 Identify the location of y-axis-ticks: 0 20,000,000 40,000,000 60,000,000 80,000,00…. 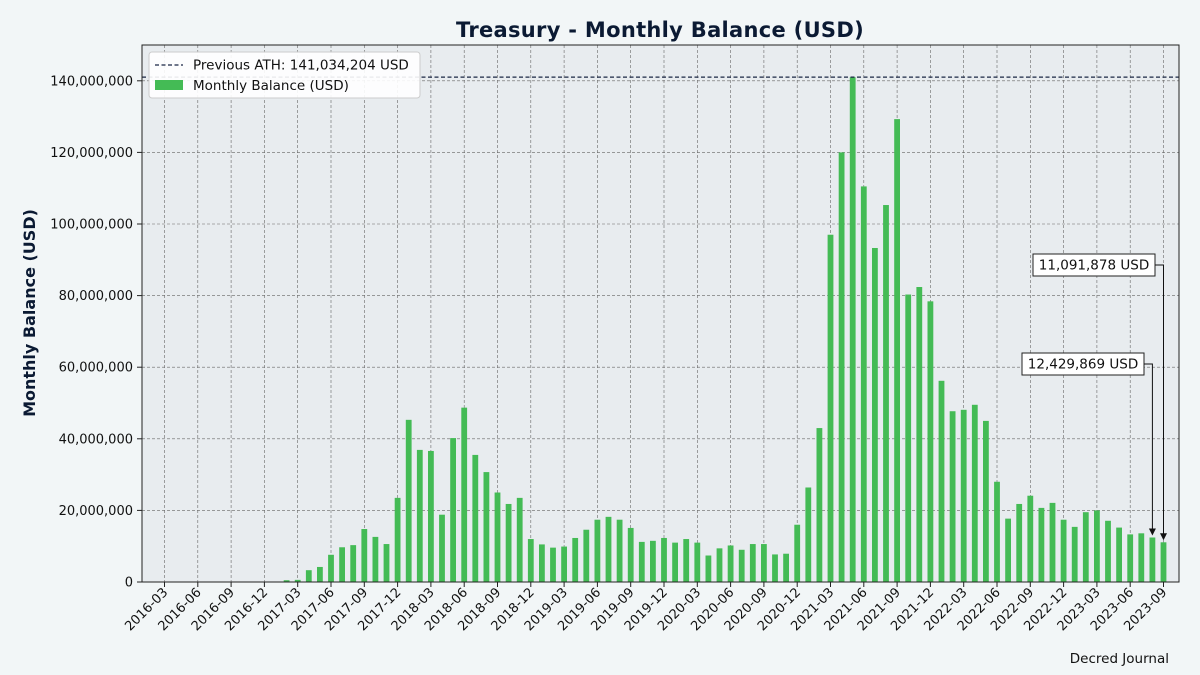
(96, 332).